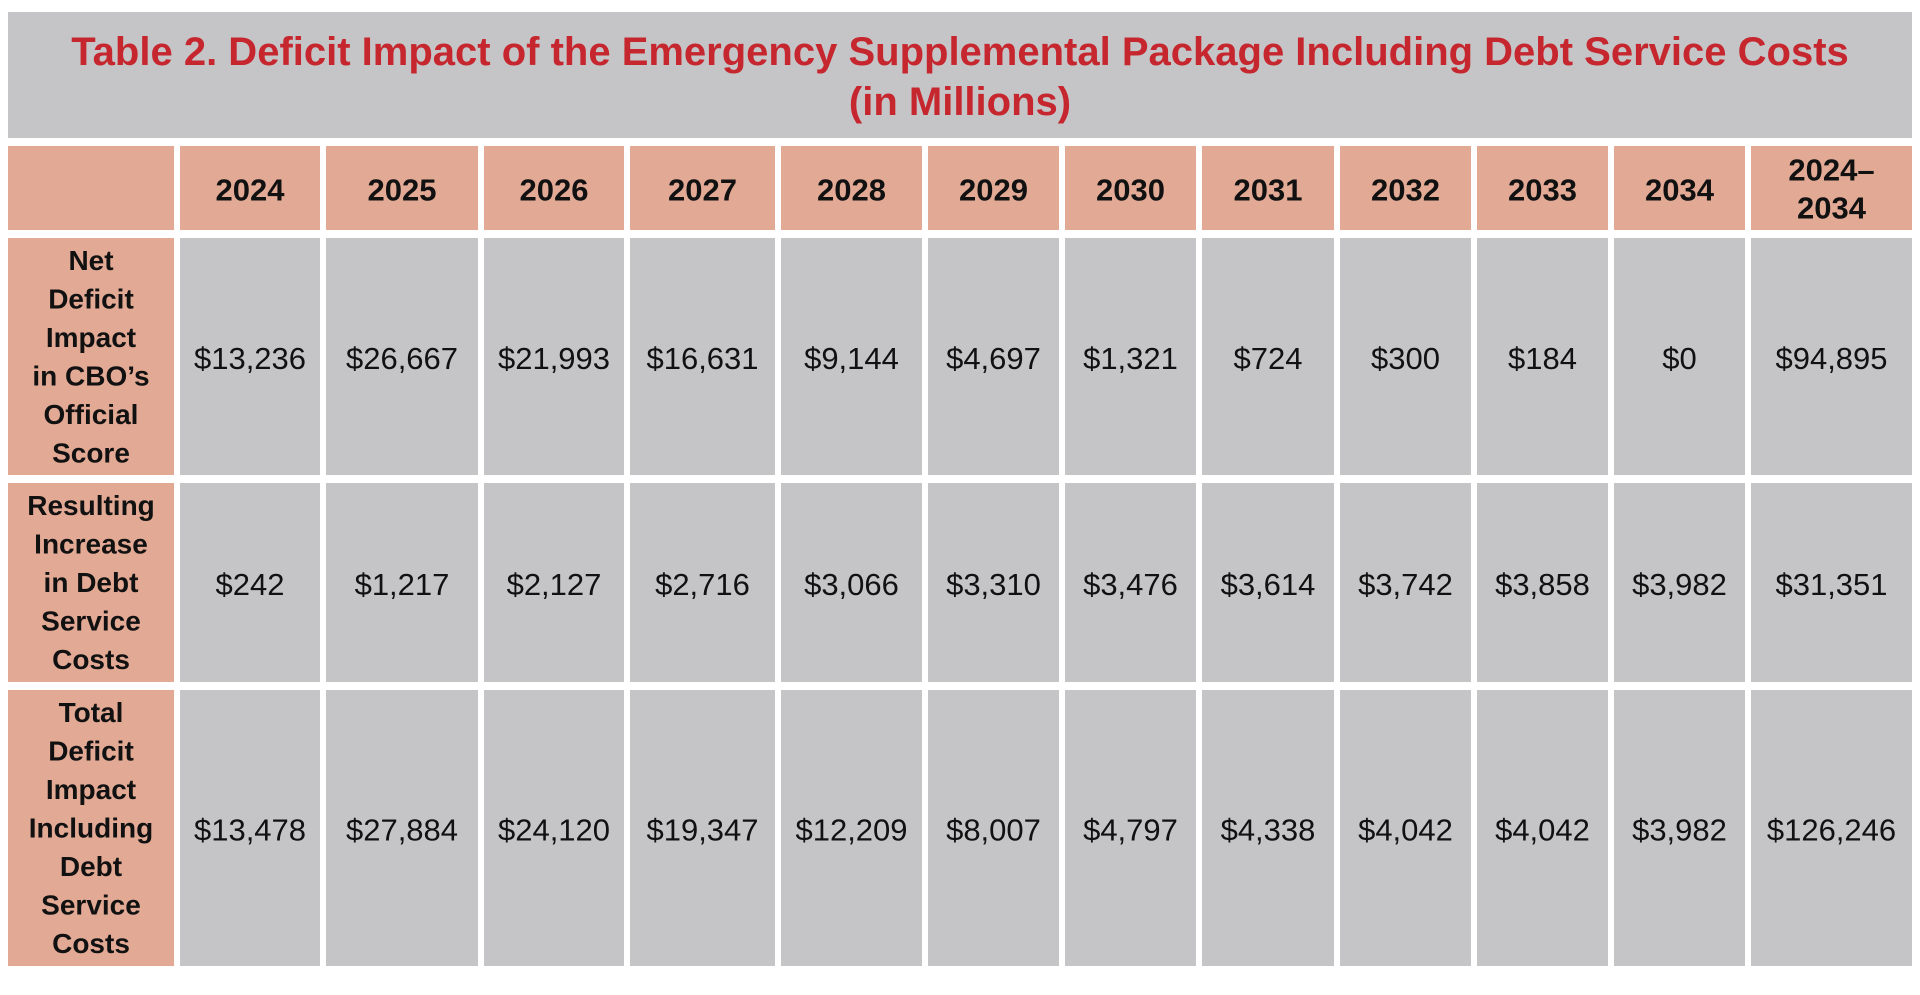  What do you see at coordinates (91, 452) in the screenshot?
I see `row-label-line: Score` at bounding box center [91, 452].